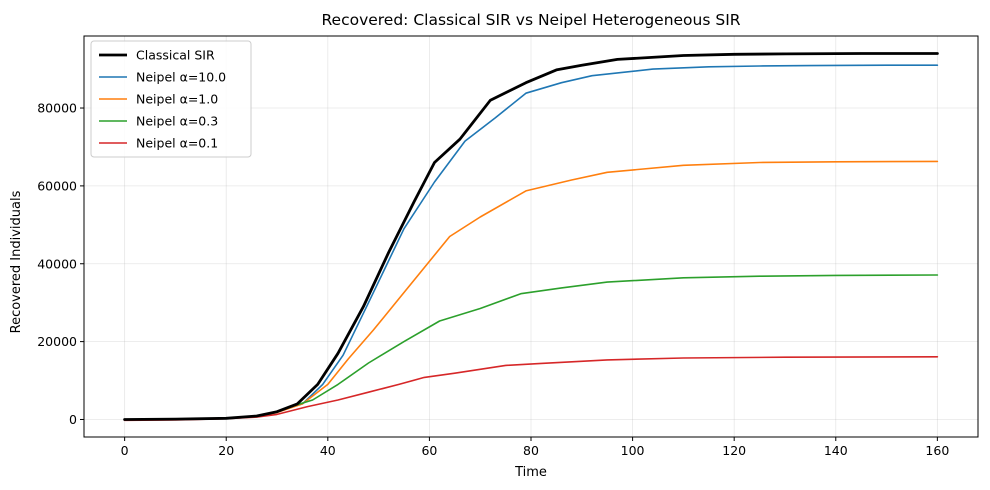  I want to click on y-tick-label: 20000, so click(57, 341).